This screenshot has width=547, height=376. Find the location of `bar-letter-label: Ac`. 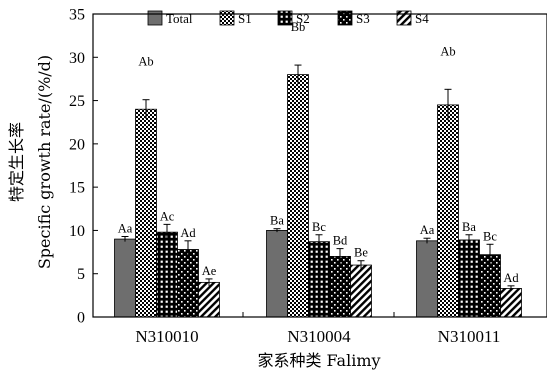

bar-letter-label: Ac is located at coordinates (167, 216).